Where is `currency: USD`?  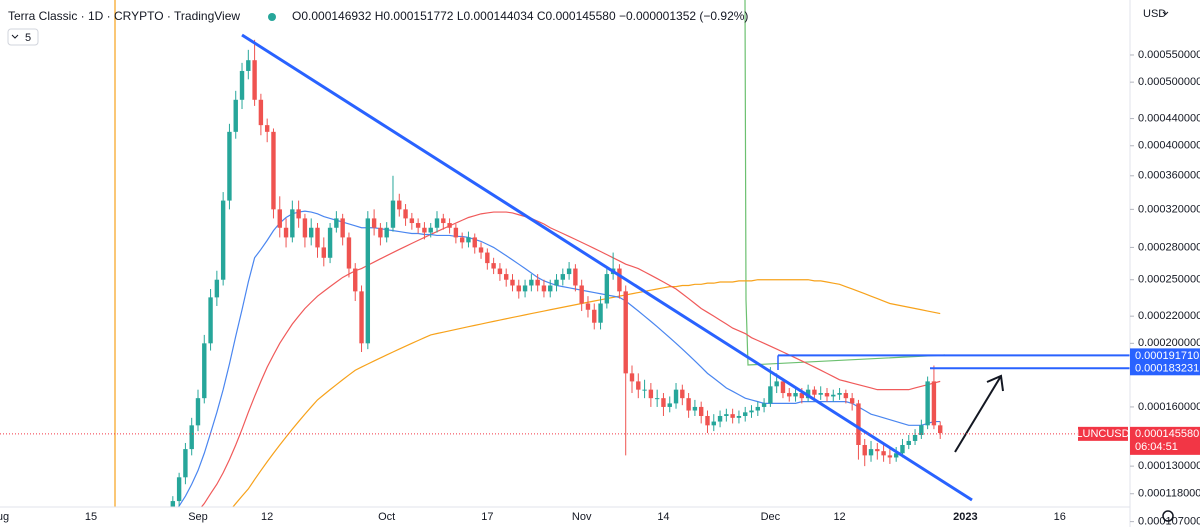
currency: USD is located at coordinates (1154, 14).